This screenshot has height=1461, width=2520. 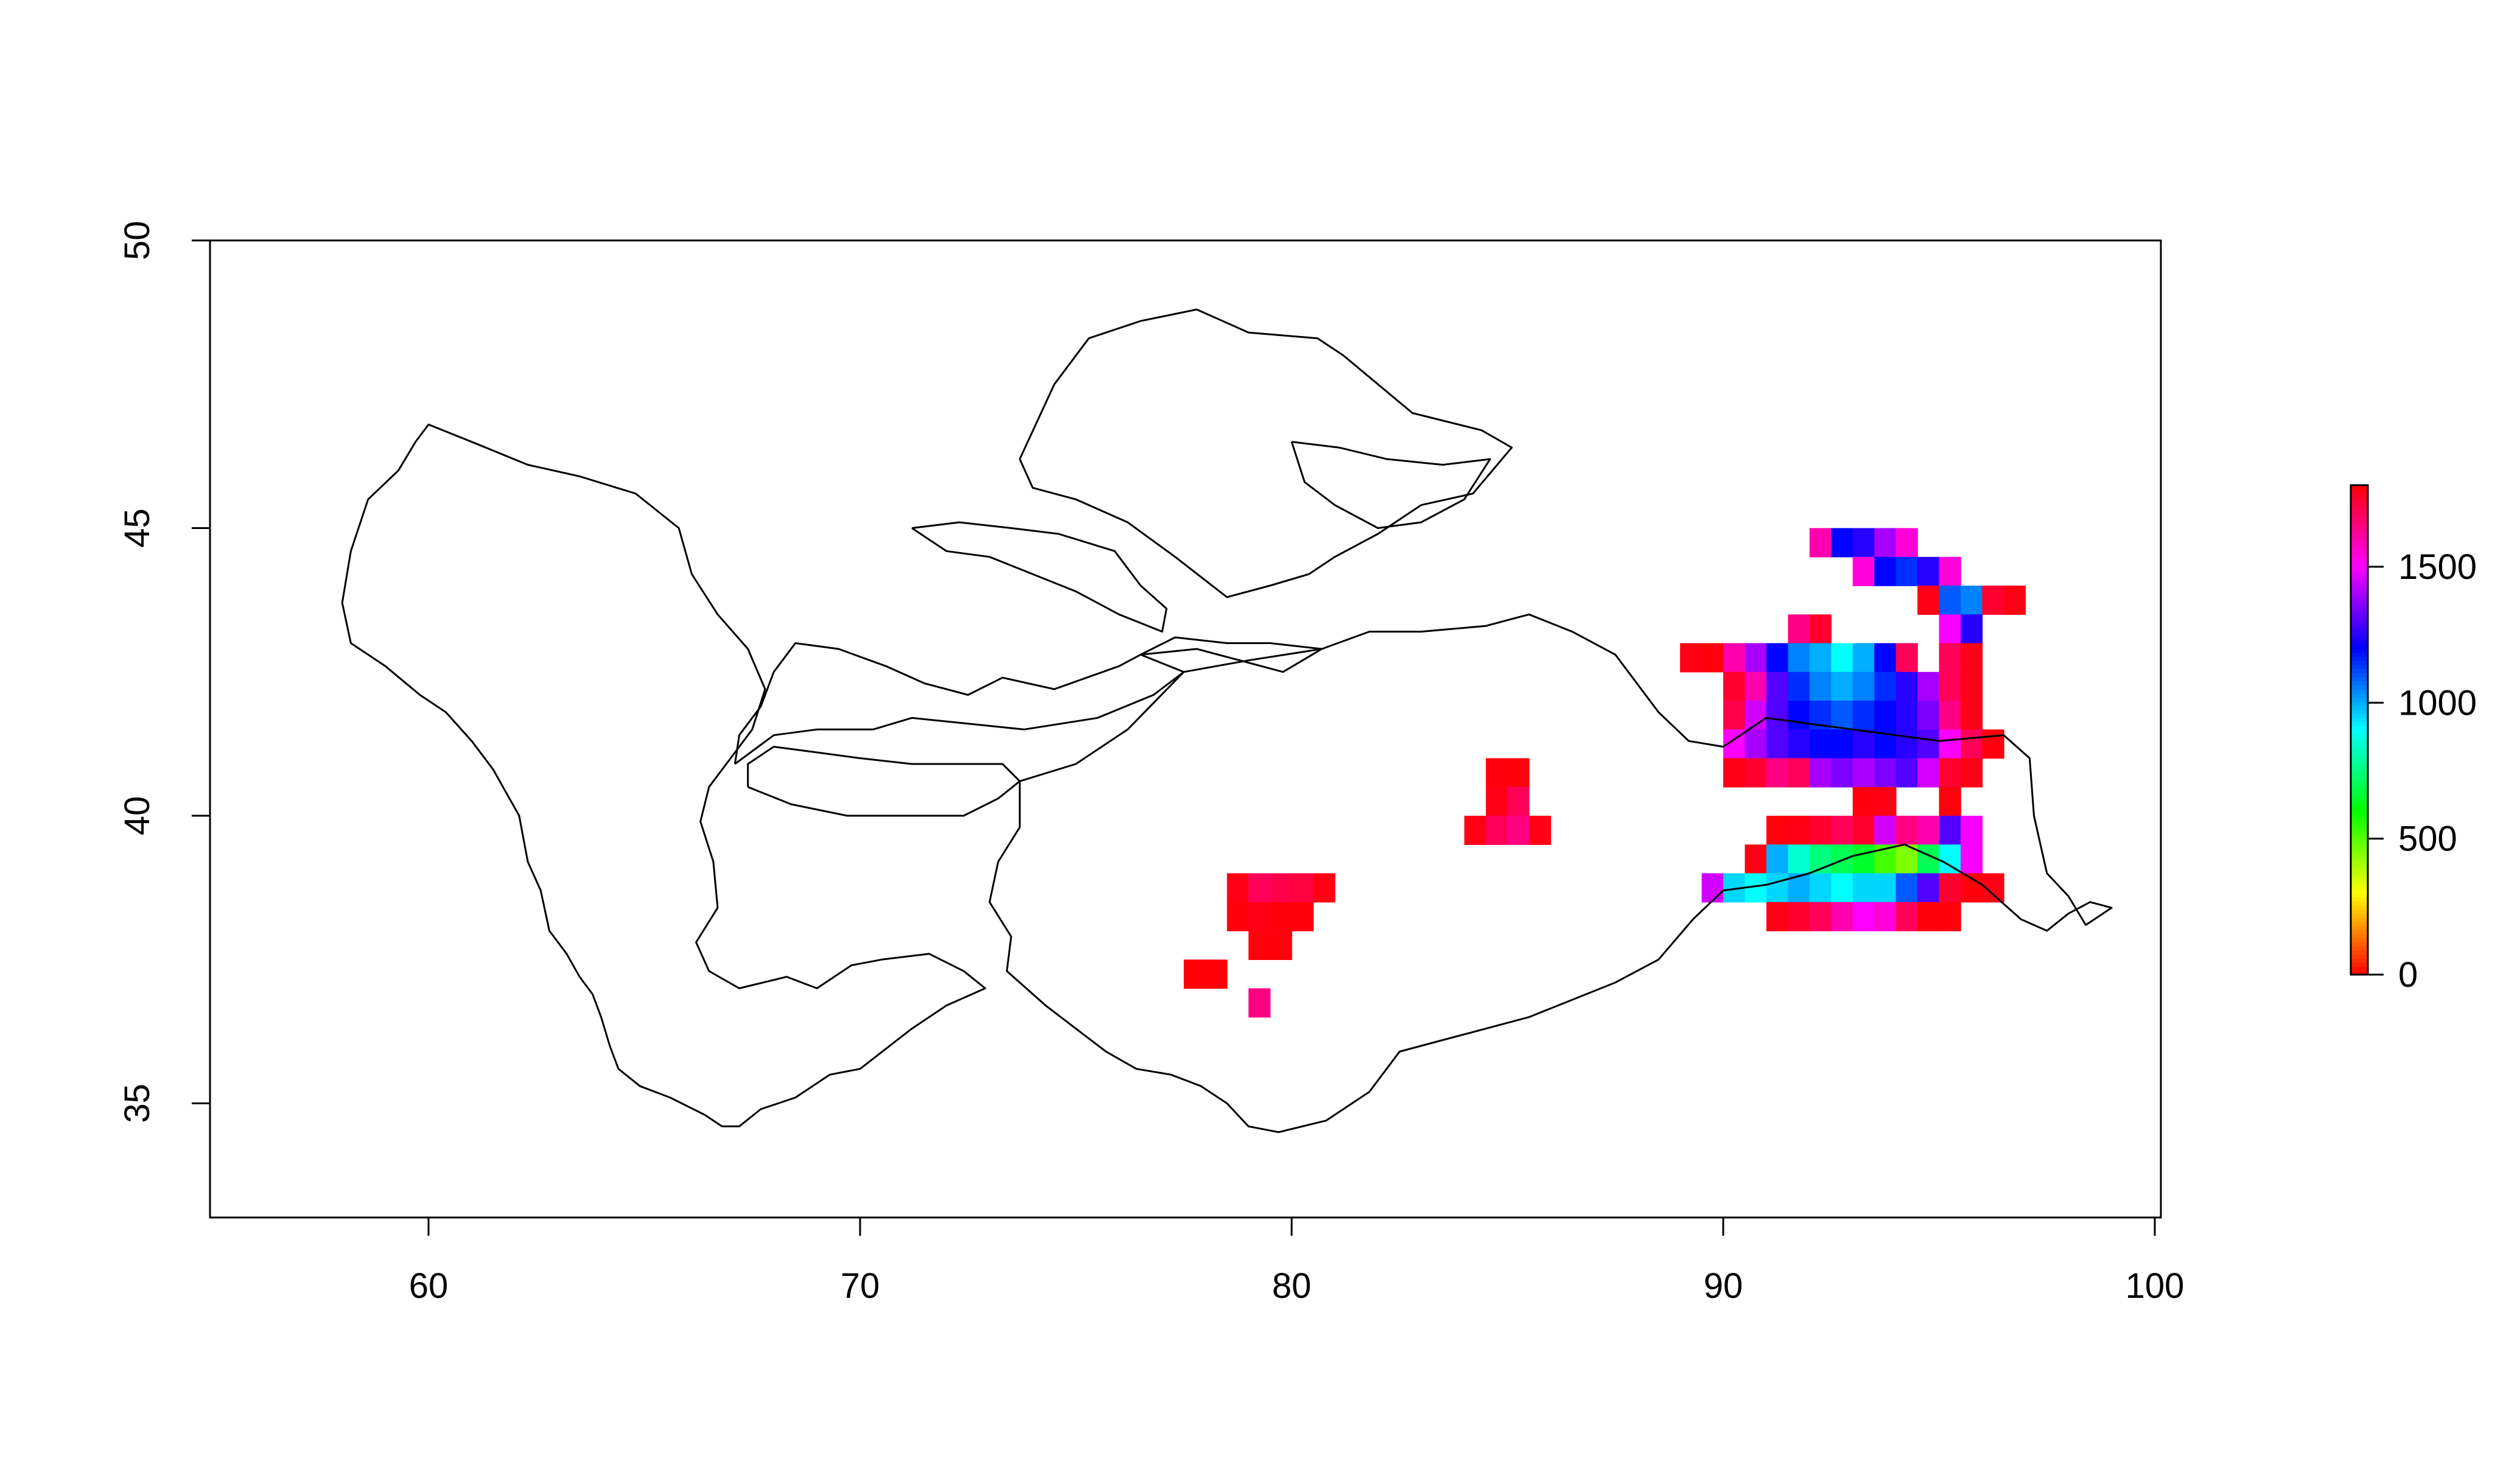 What do you see at coordinates (2427, 839) in the screenshot?
I see `colorbar-tick-label-1: 500` at bounding box center [2427, 839].